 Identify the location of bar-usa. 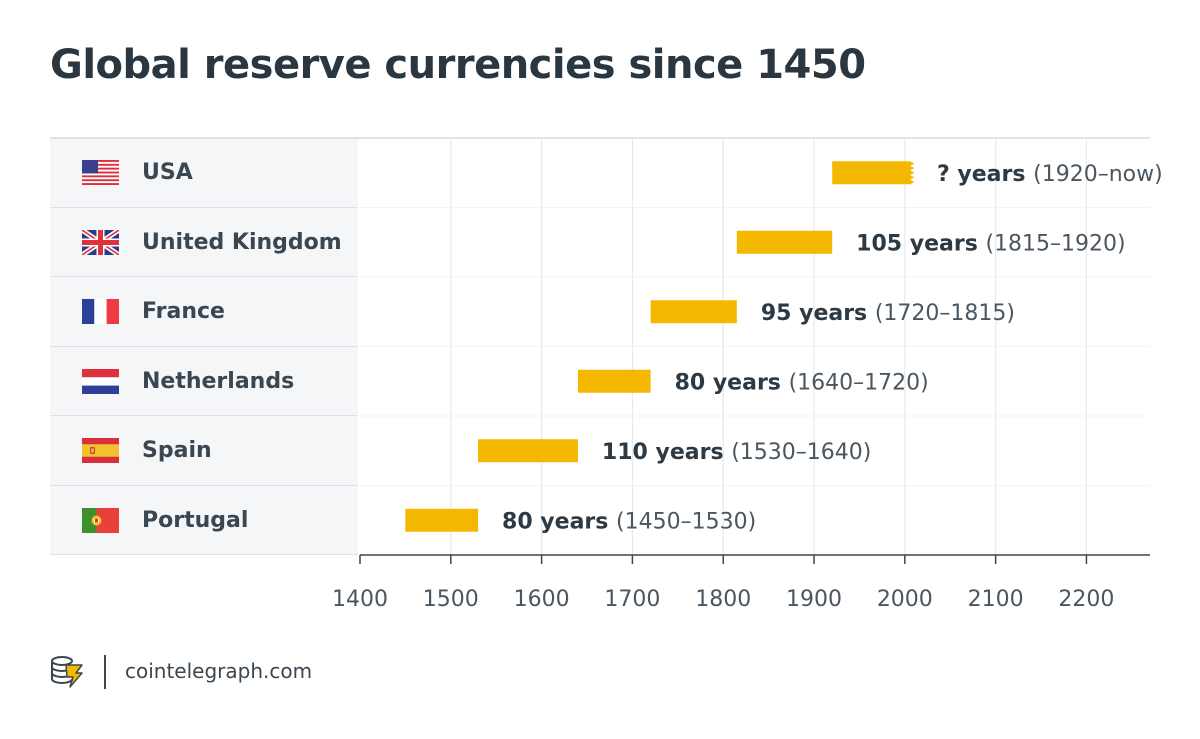
(873, 173).